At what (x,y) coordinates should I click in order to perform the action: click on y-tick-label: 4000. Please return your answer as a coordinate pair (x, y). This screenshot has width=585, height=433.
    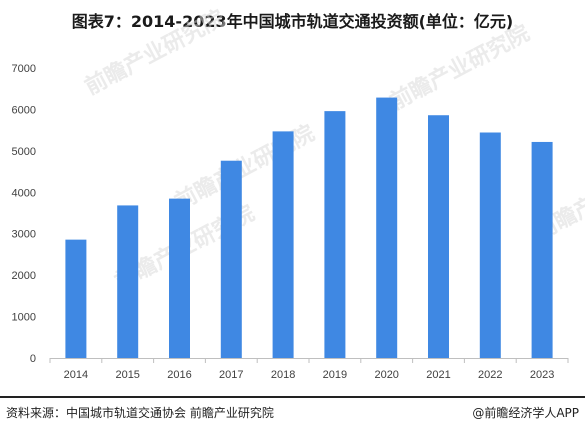
    Looking at the image, I should click on (24, 193).